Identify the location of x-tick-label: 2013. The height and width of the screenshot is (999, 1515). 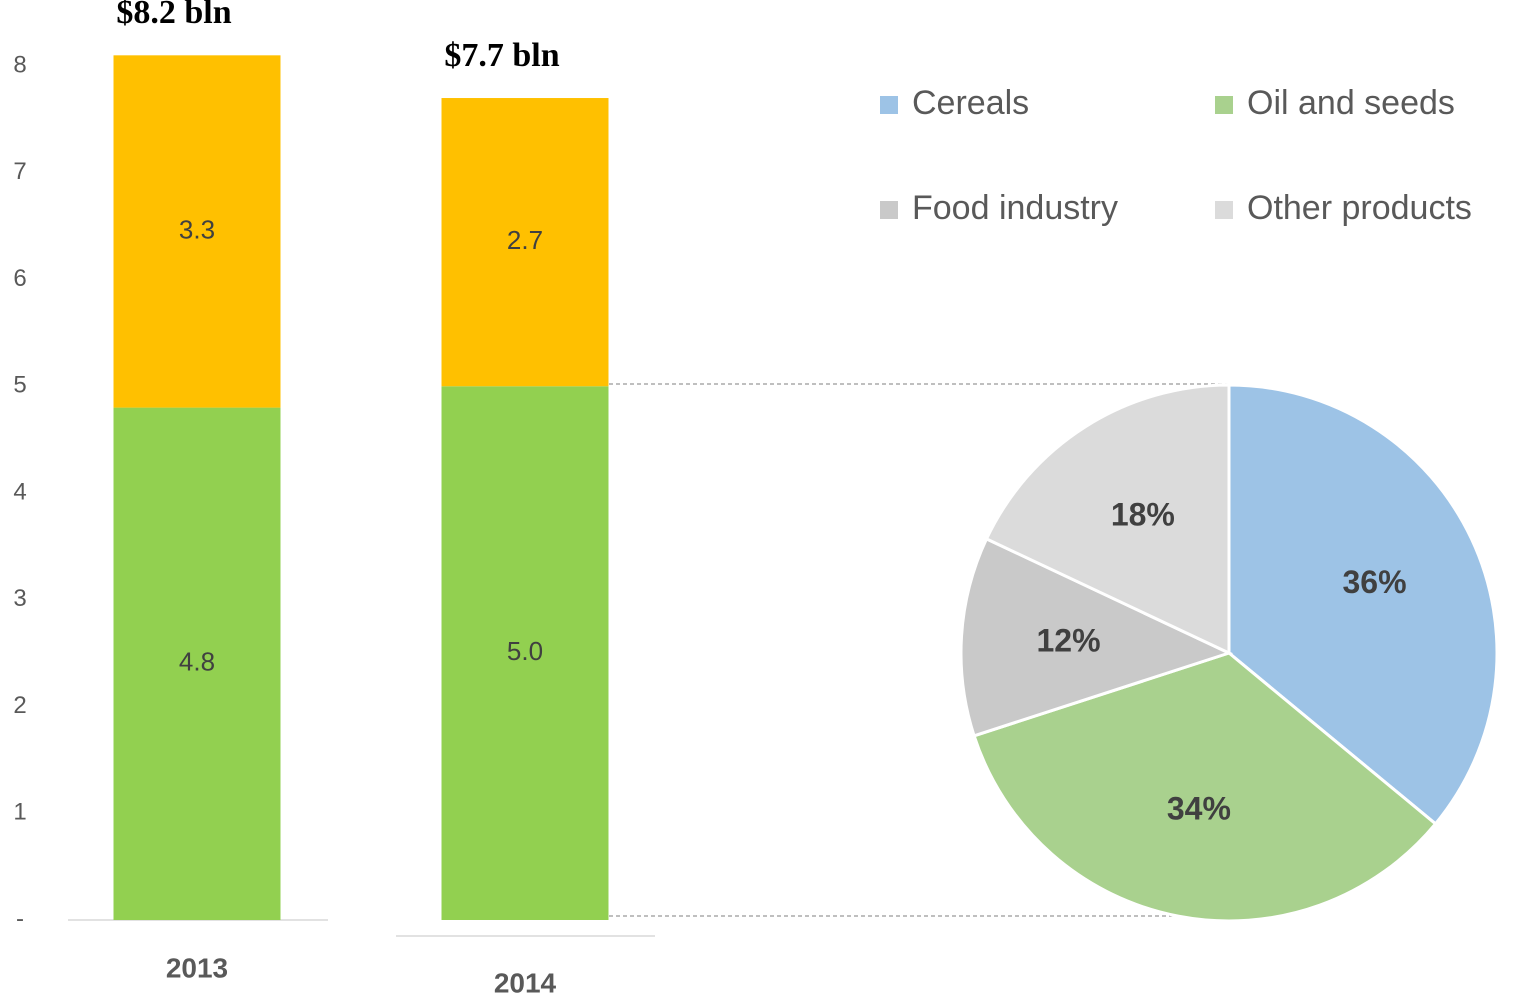
(197, 967).